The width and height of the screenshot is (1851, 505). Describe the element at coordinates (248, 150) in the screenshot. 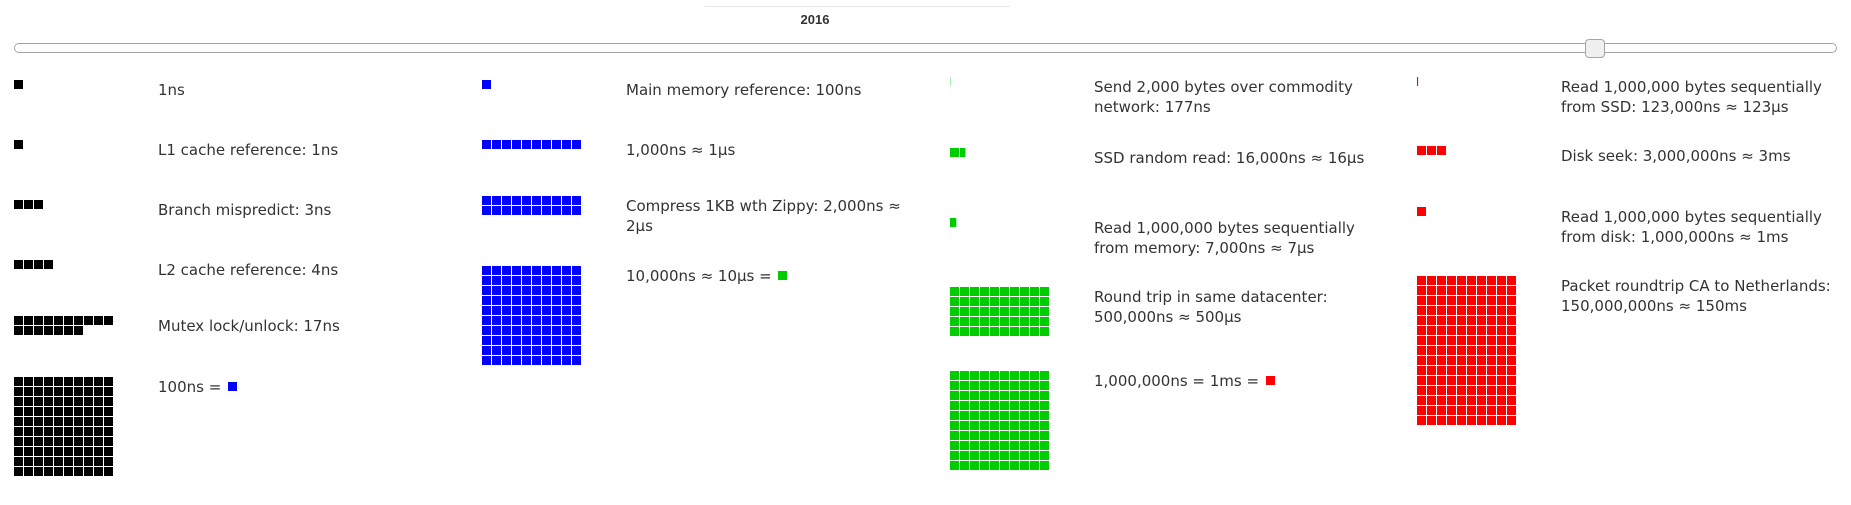

I see `latency-text: L1 cache reference: 1ns` at that location.